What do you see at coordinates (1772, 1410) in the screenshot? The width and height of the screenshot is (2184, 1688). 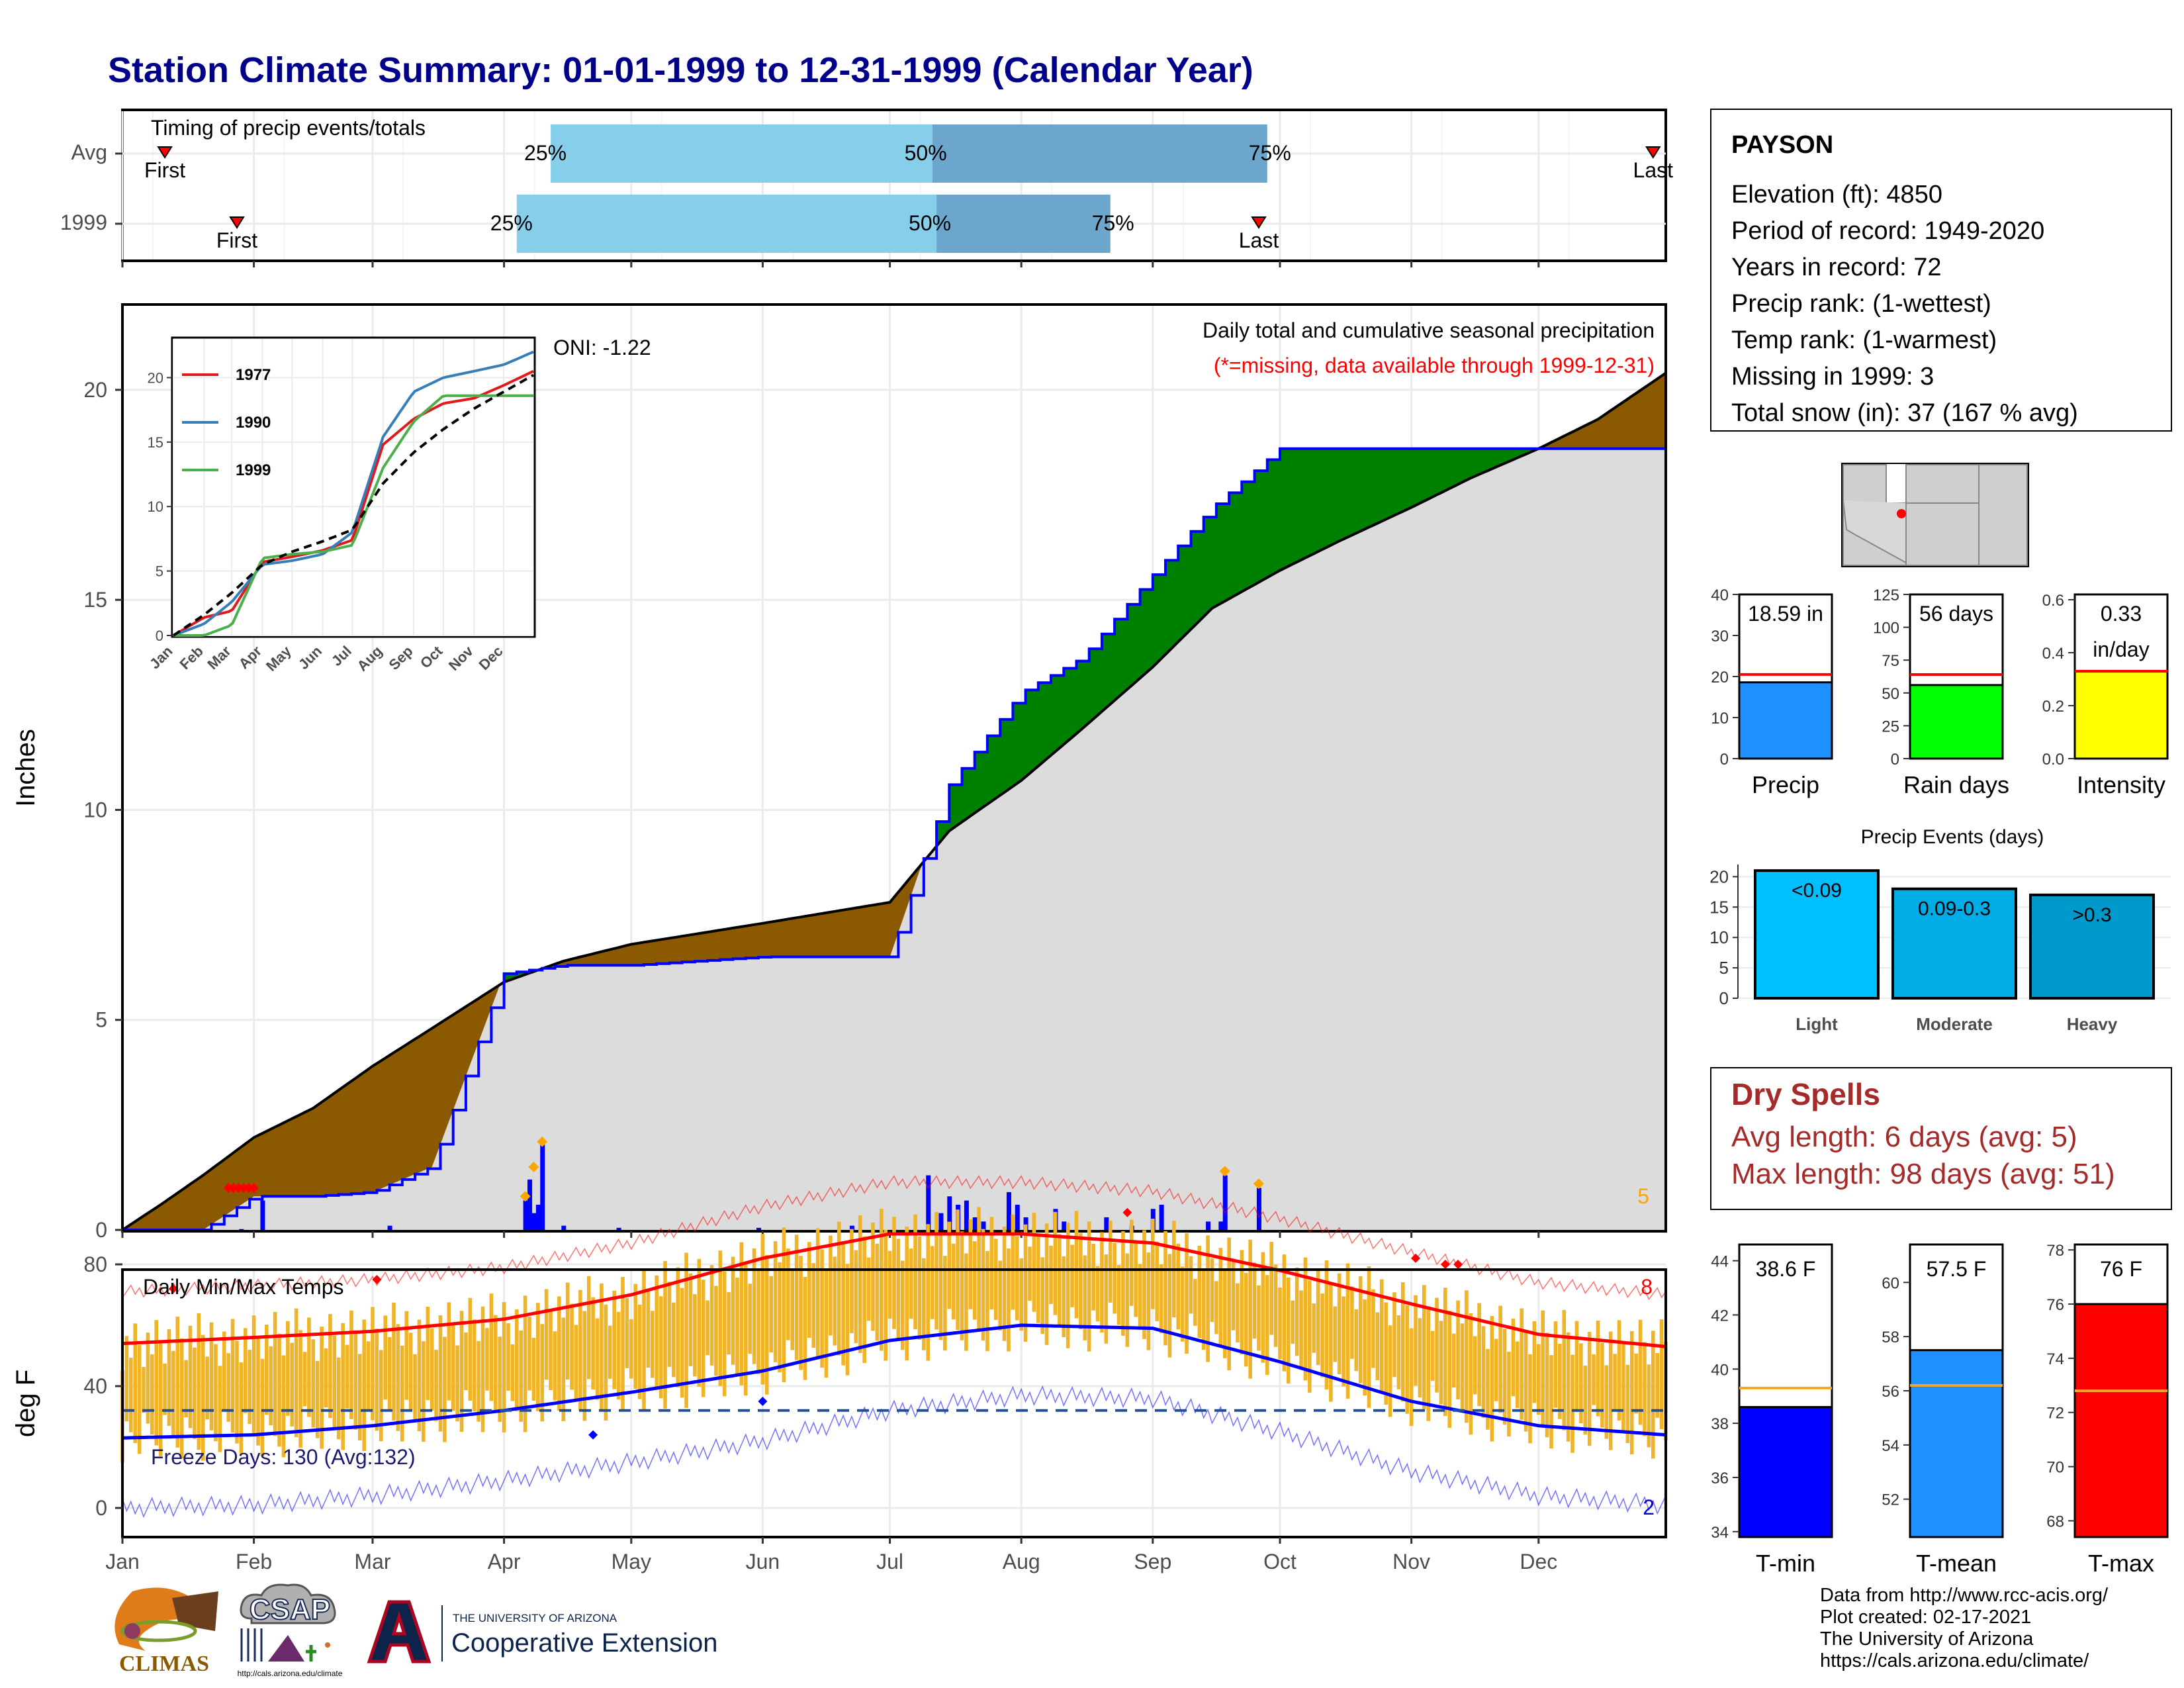 I see `gauge-t-min: 34 36 38 40 42 44 38.6 F T-min` at bounding box center [1772, 1410].